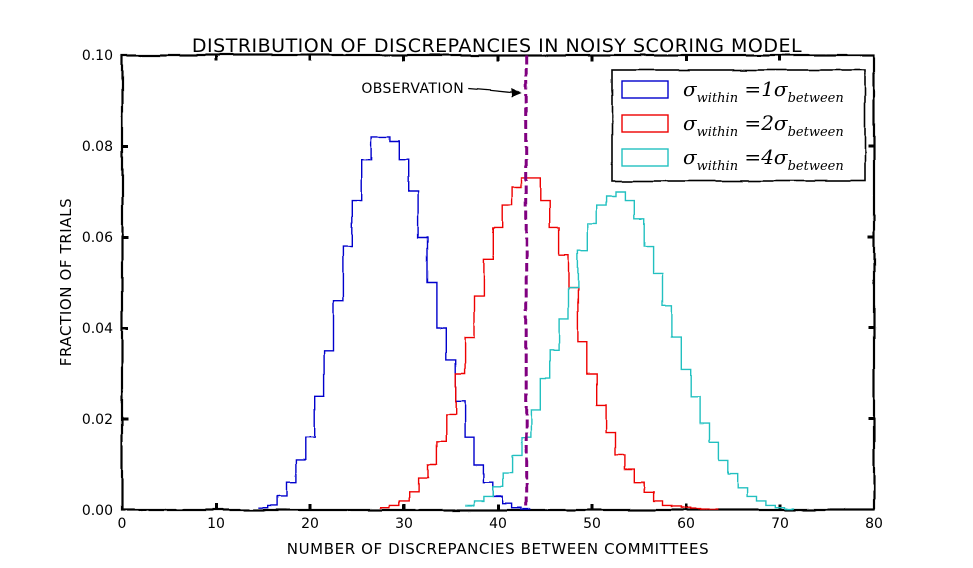  I want to click on x-tick-label: 70, so click(780, 524).